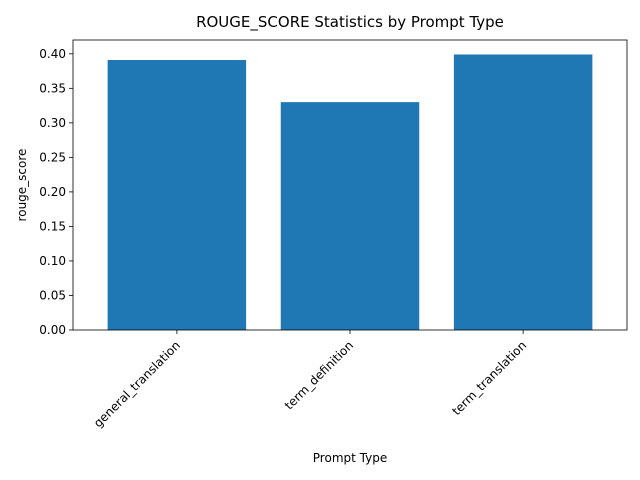  What do you see at coordinates (350, 216) in the screenshot?
I see `bar-term-definition` at bounding box center [350, 216].